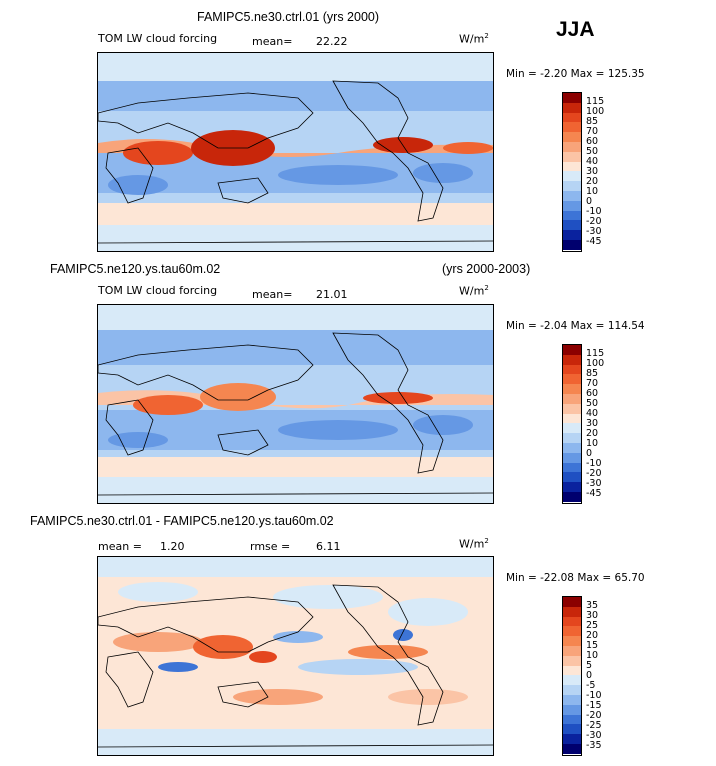 The height and width of the screenshot is (766, 716). I want to click on panel2-colorbar-tick: 70, so click(592, 383).